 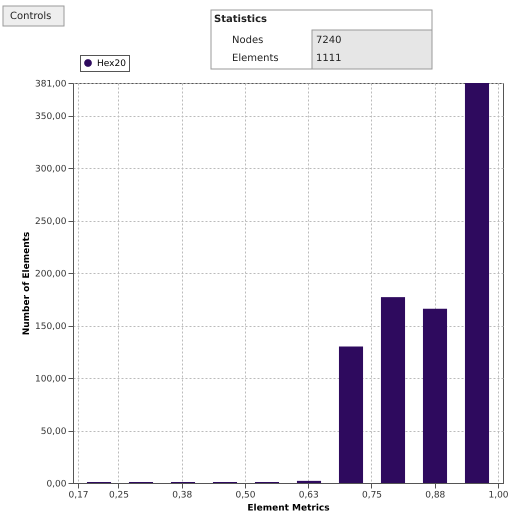 What do you see at coordinates (308, 495) in the screenshot?
I see `x-tick-label: 0,63` at bounding box center [308, 495].